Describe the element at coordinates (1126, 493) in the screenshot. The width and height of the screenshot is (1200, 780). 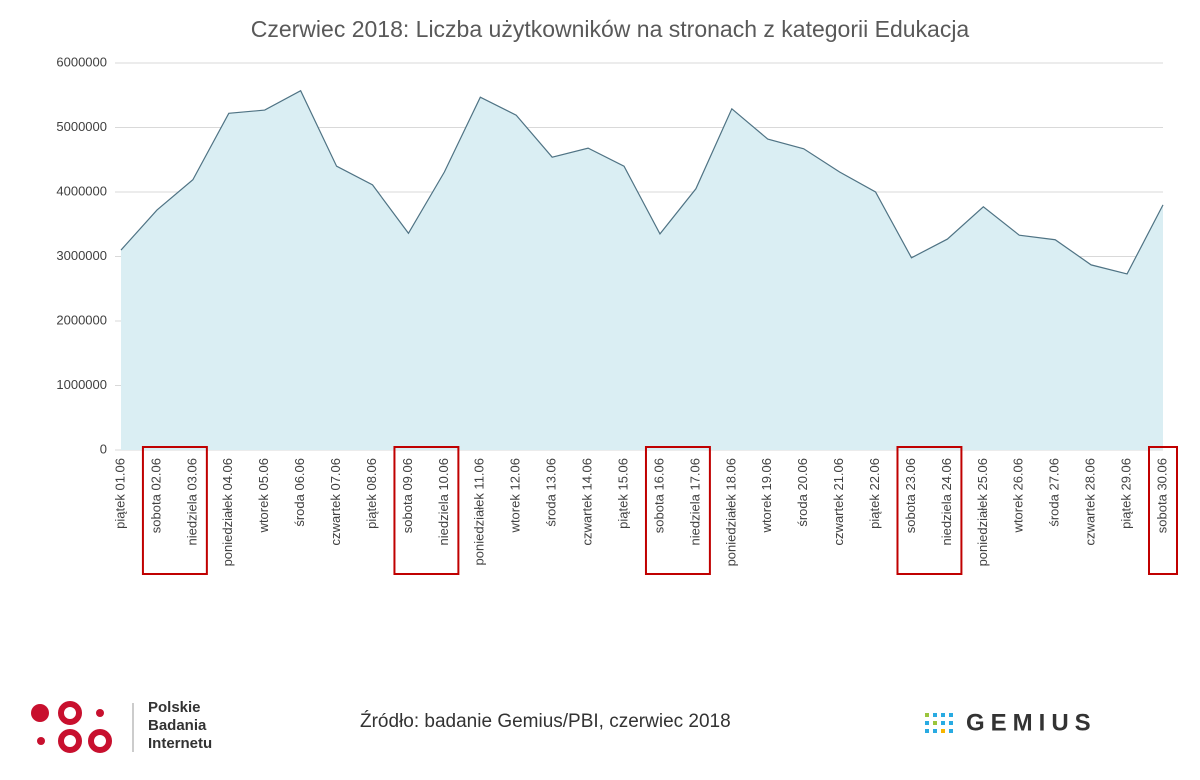
I see `x-tick-label: piątek 29.06` at that location.